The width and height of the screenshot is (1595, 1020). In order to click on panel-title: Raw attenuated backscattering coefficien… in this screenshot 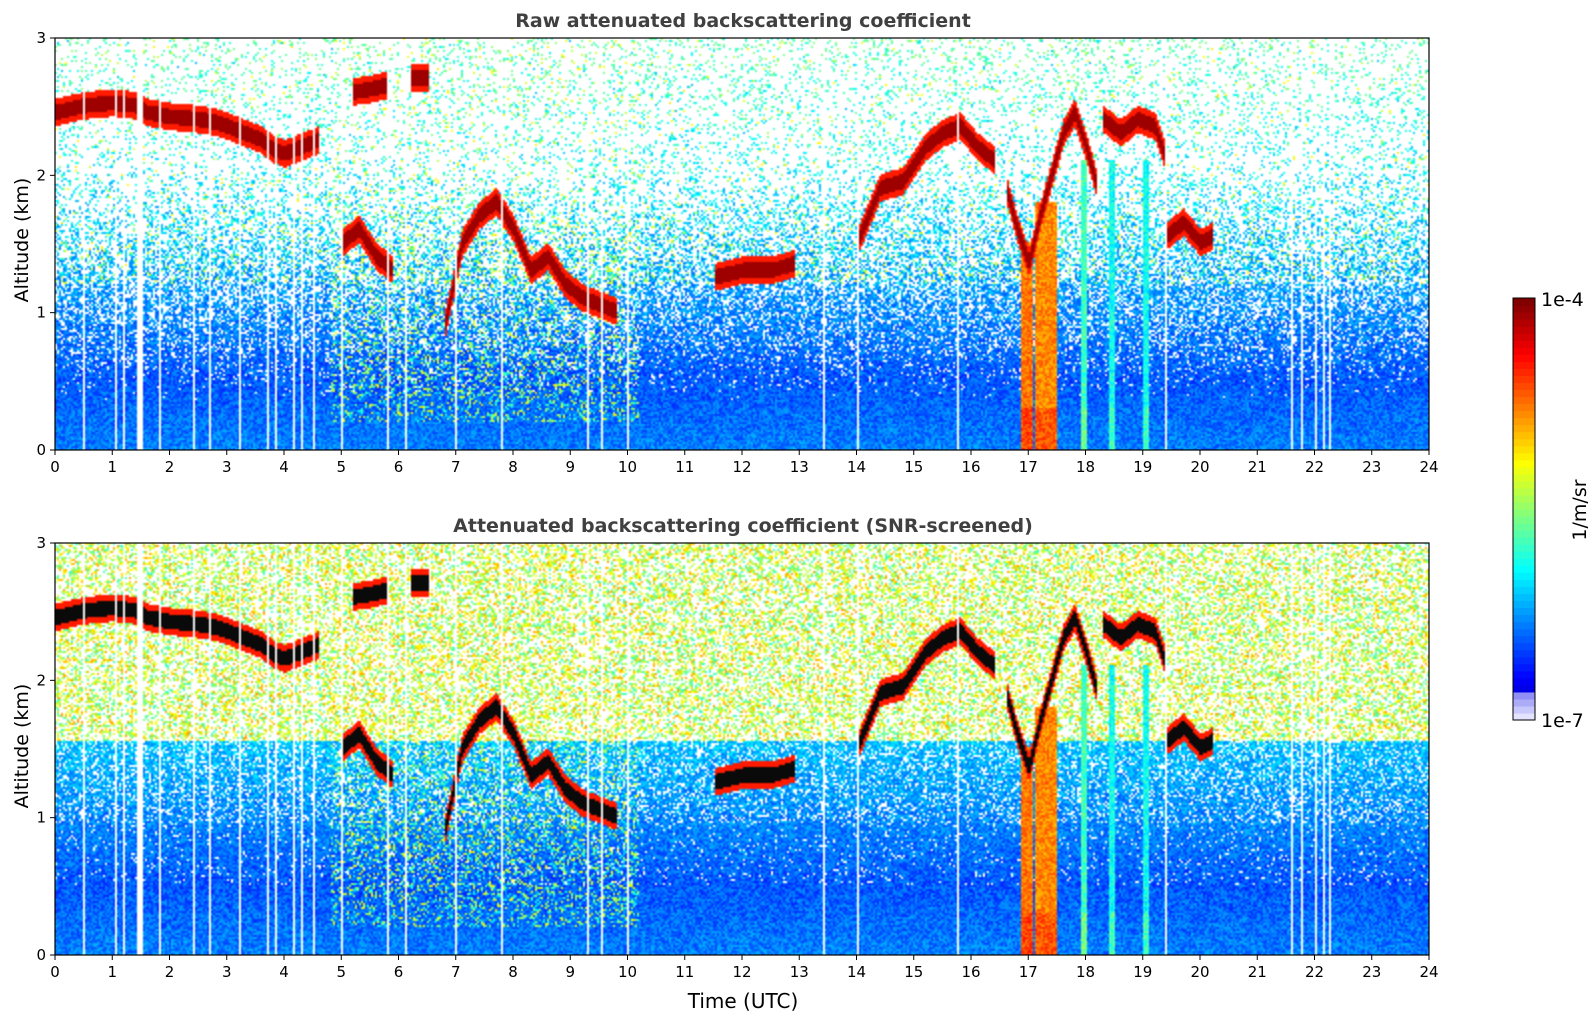, I will do `click(743, 21)`.